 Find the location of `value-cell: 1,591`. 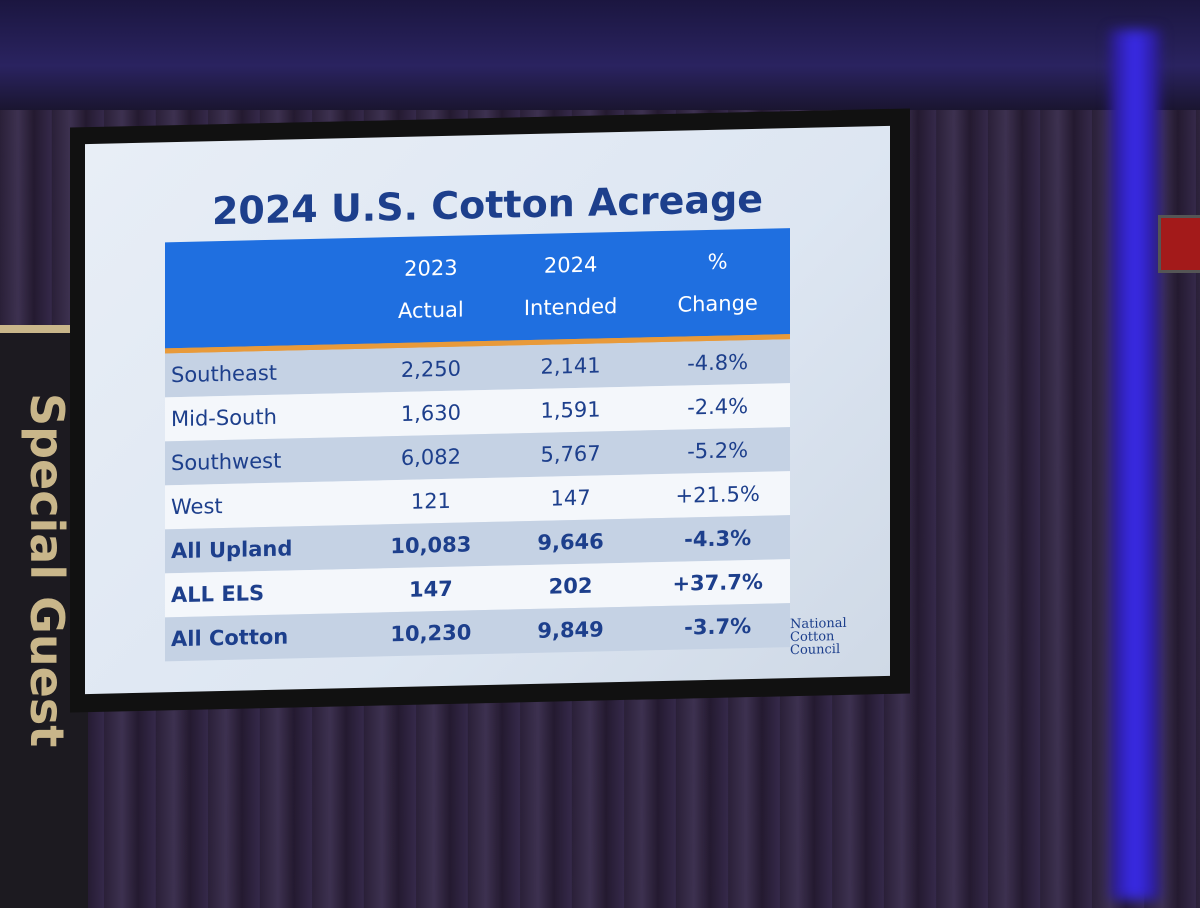

value-cell: 1,591 is located at coordinates (570, 410).